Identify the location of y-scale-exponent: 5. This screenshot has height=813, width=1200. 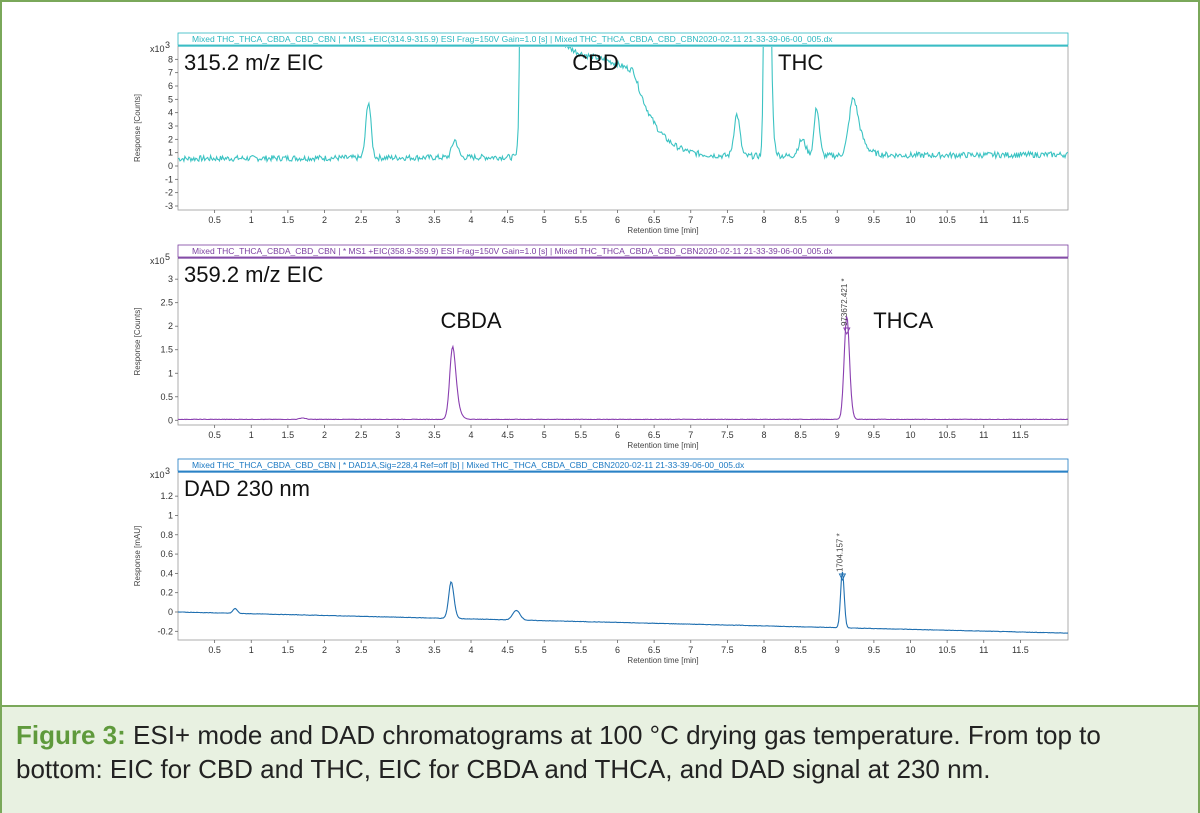
(167, 257).